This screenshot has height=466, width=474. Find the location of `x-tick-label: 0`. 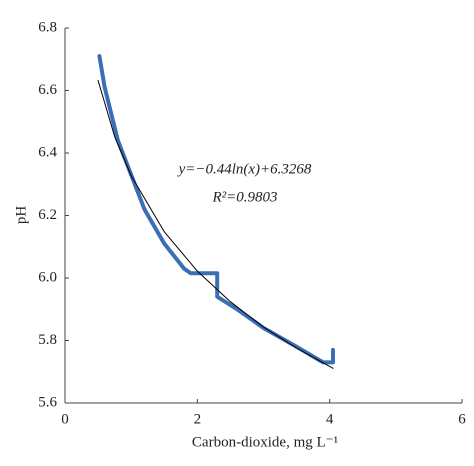

x-tick-label: 0 is located at coordinates (65, 419).